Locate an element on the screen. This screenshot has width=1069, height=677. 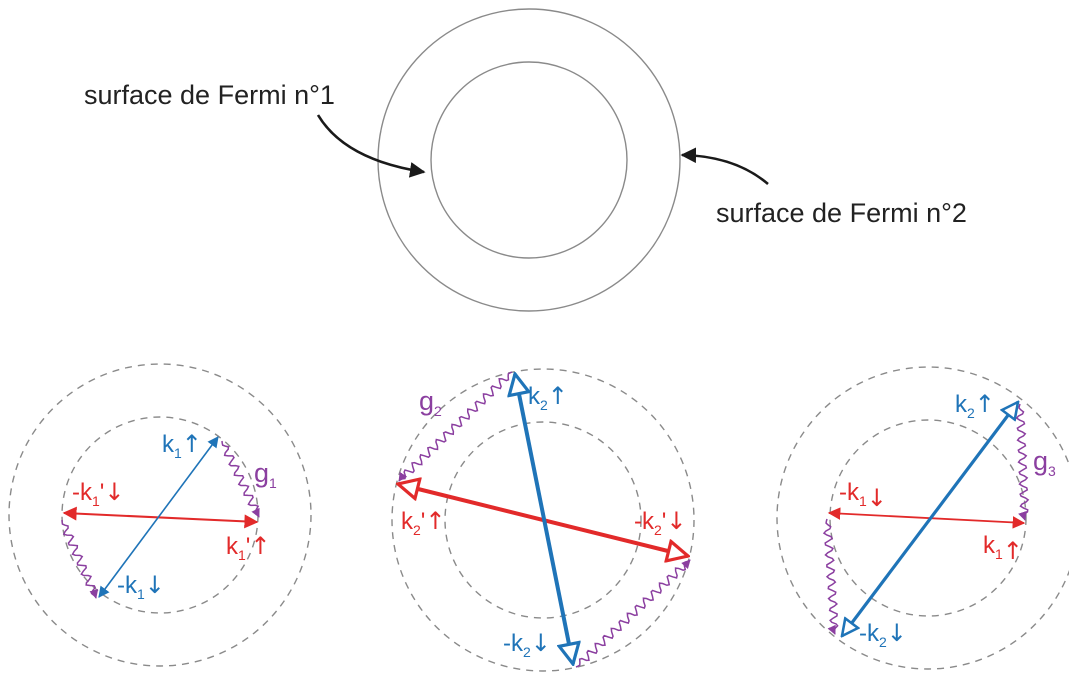
momentum-label-red-left: -k1'↓ is located at coordinates (98, 493).